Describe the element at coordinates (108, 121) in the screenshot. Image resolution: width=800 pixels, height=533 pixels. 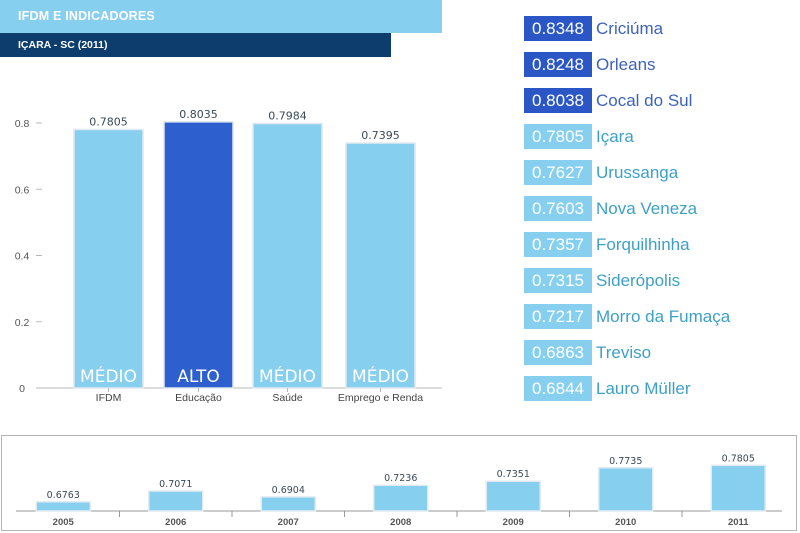
I see `data-label: 0.7805` at that location.